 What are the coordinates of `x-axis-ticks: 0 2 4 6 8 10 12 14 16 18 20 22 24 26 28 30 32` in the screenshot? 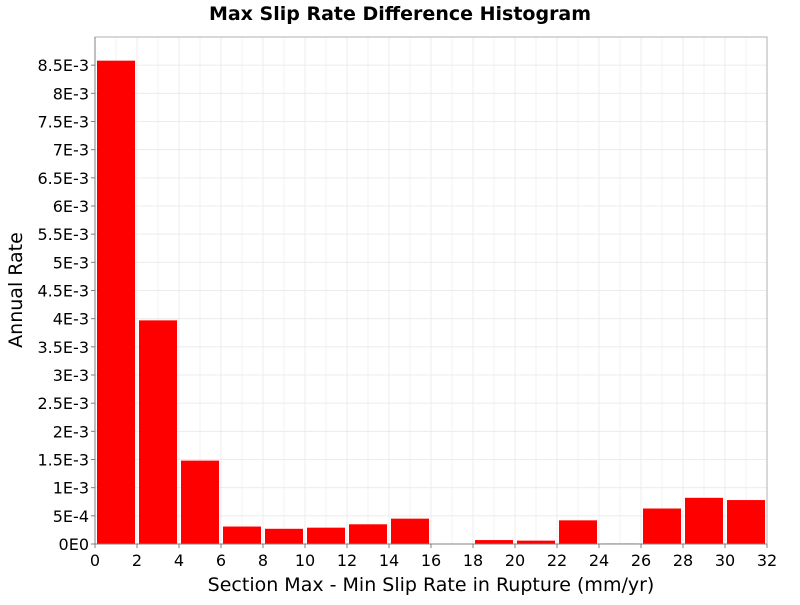 It's located at (433, 557).